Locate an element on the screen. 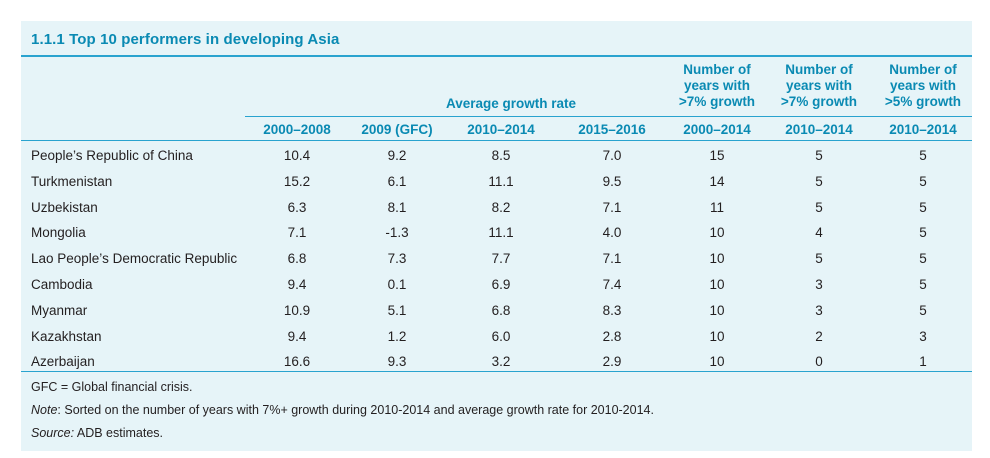 Image resolution: width=990 pixels, height=458 pixels. table-cell: 16.6 is located at coordinates (297, 361).